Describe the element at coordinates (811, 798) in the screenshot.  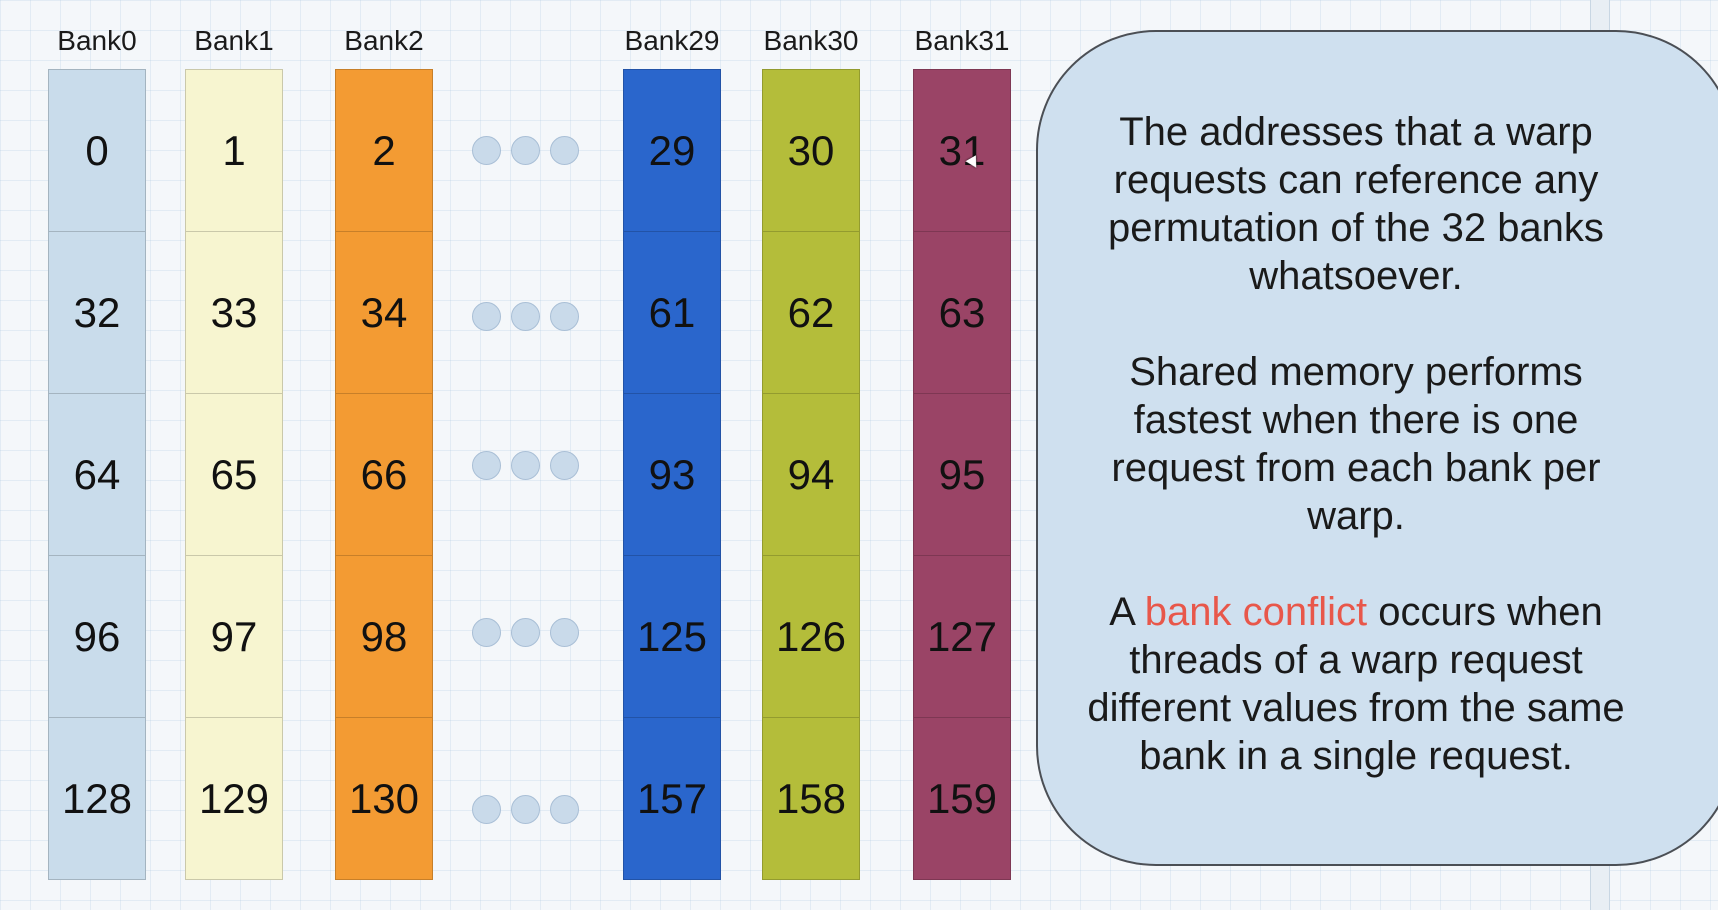
I see `bank-cell: 158` at that location.